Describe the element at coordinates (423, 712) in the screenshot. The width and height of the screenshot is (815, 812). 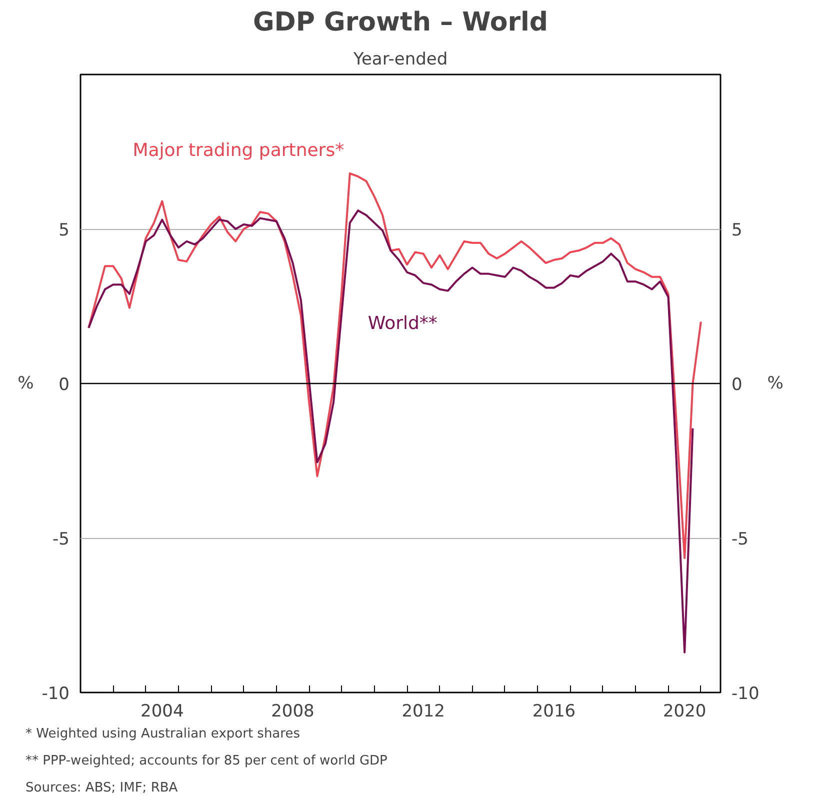
I see `x-tick-label: 2012` at that location.